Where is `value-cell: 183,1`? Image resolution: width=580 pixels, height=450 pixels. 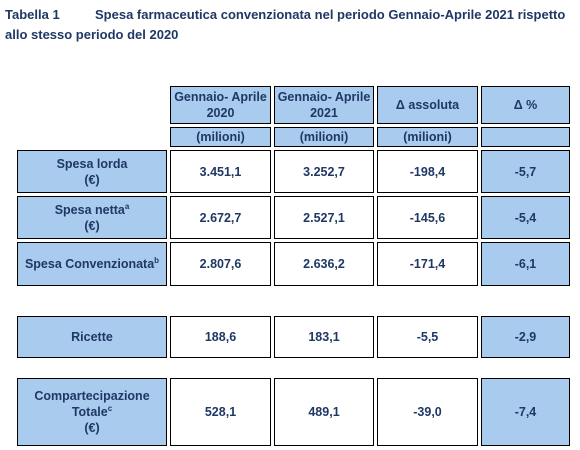 value-cell: 183,1 is located at coordinates (324, 337).